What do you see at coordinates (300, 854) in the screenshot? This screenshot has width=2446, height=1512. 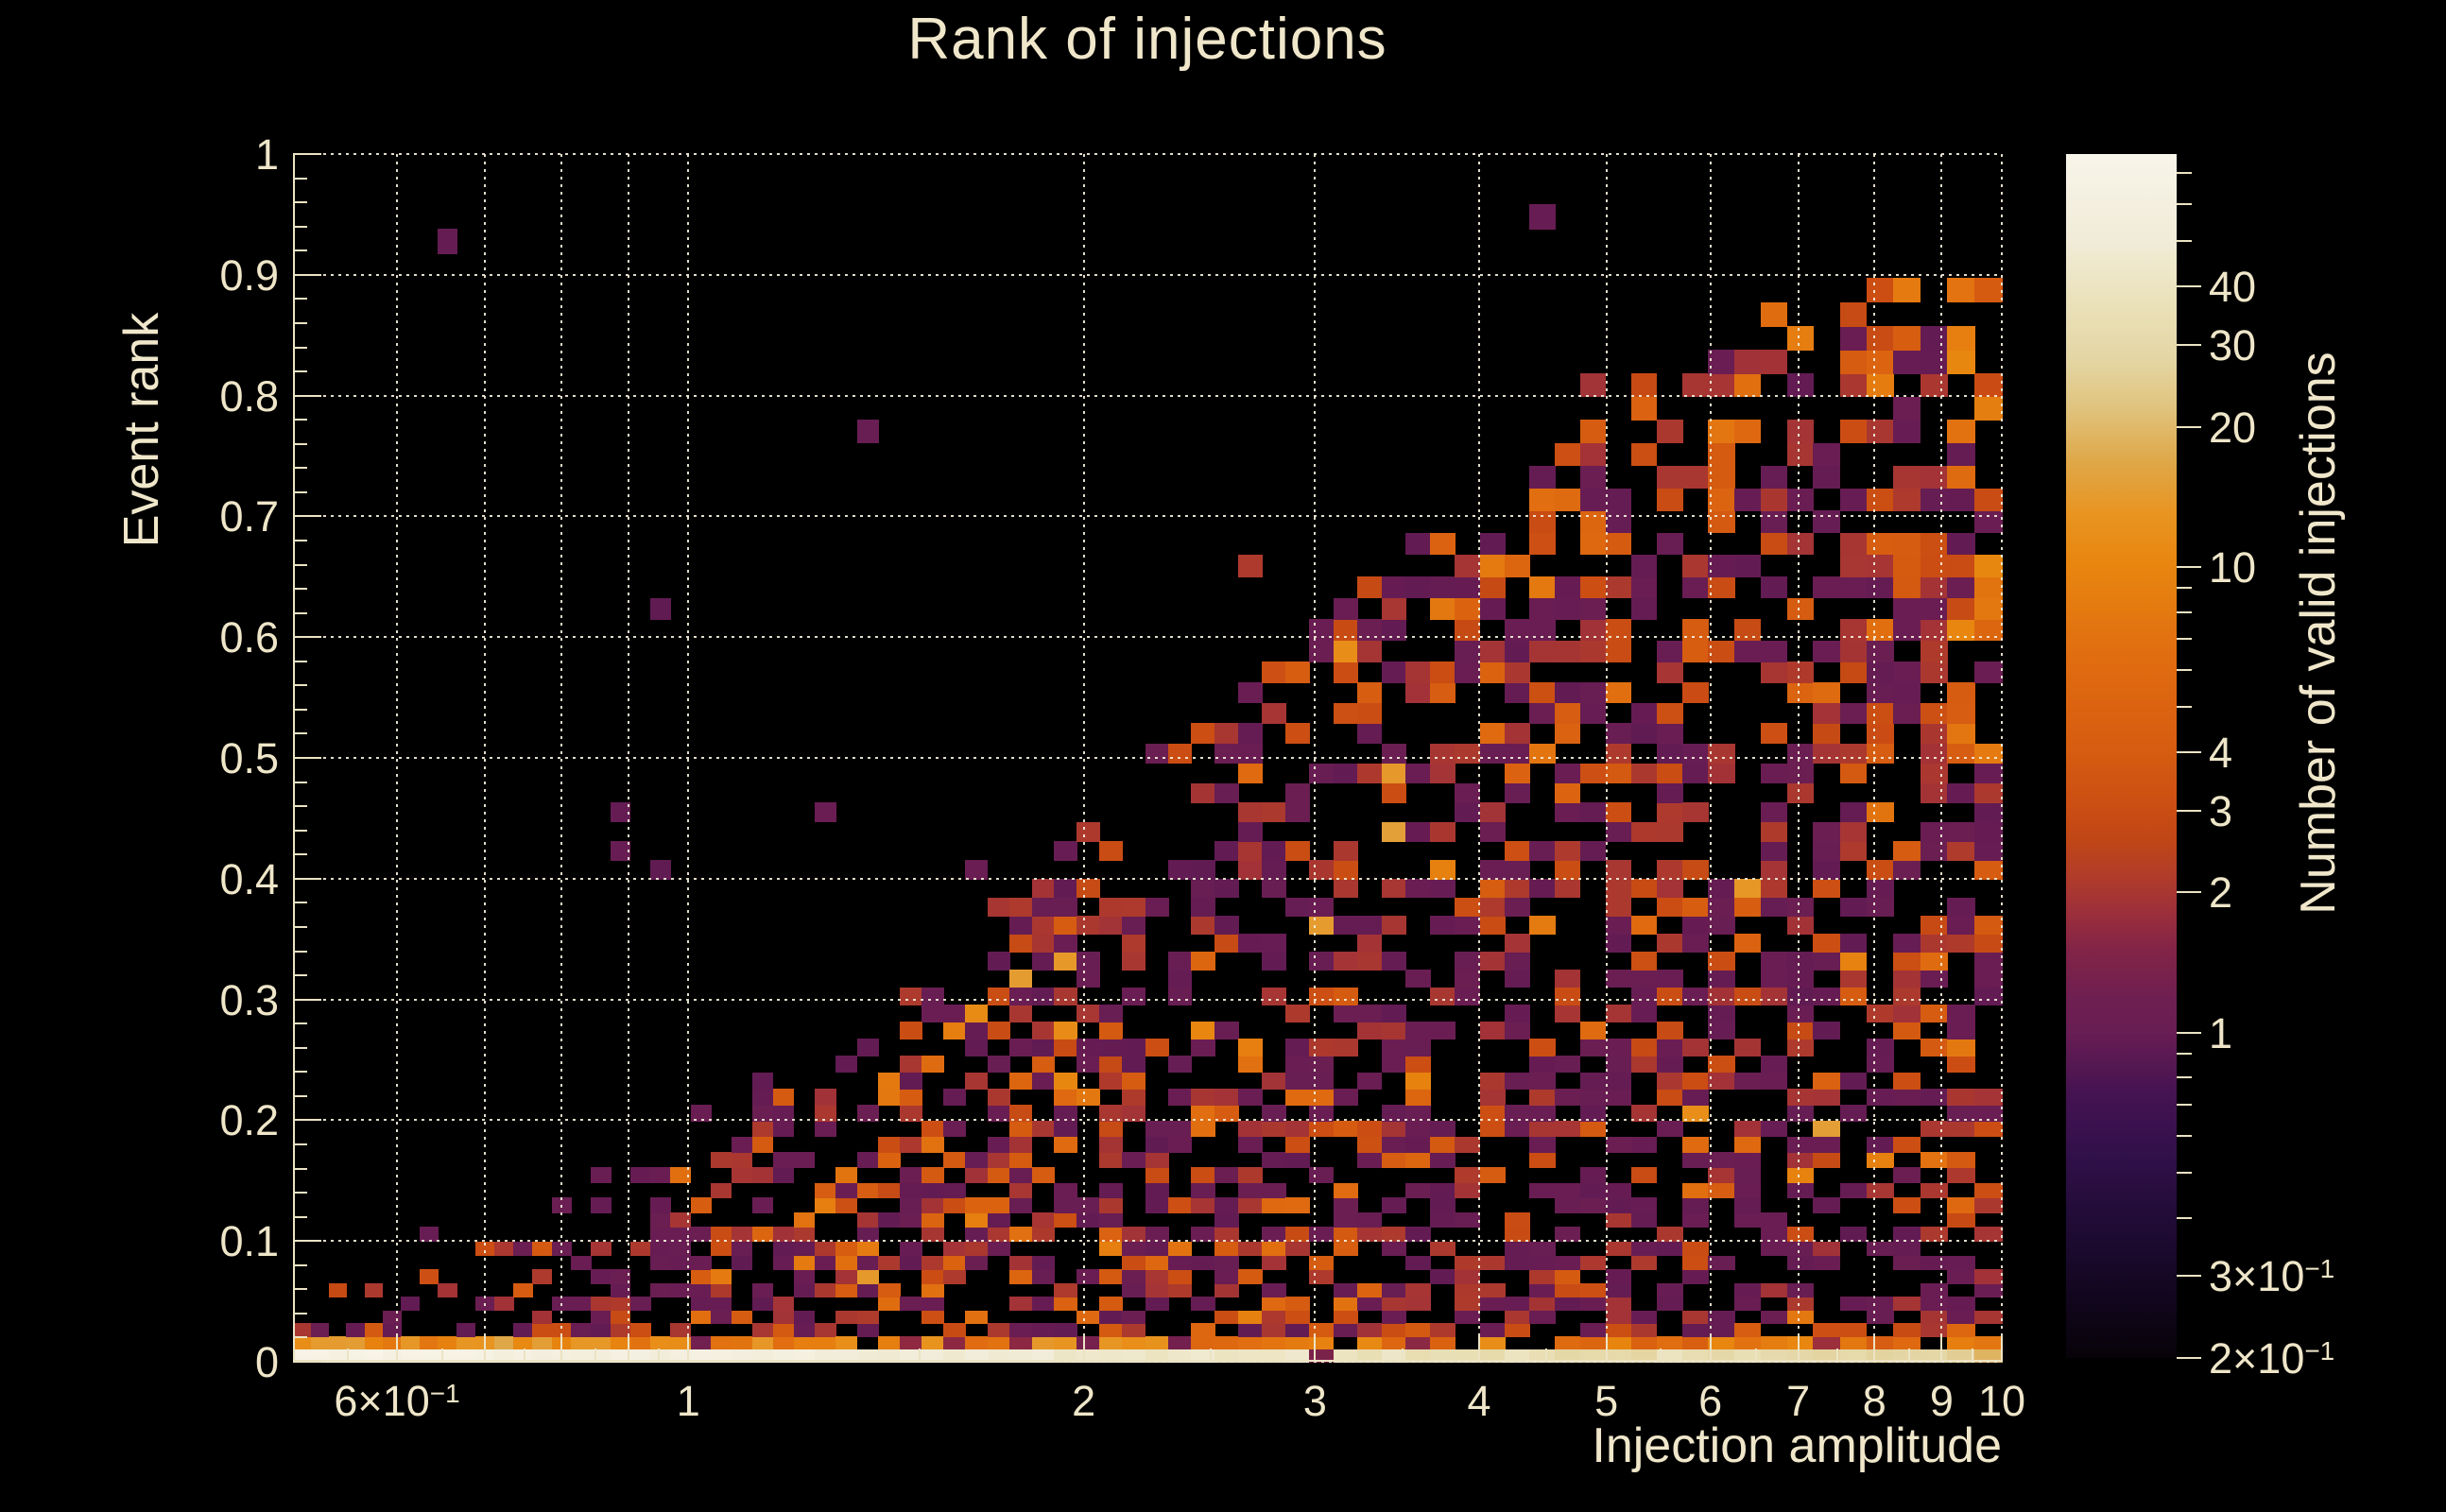 I see `y-tick-minor` at bounding box center [300, 854].